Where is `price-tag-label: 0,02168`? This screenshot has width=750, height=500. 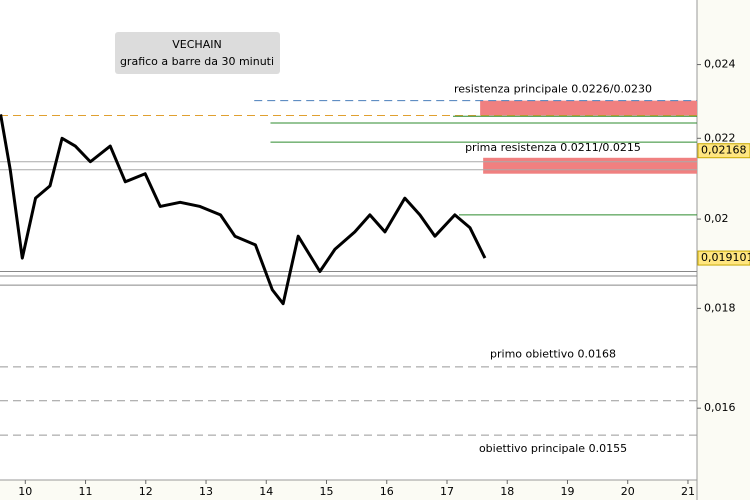 price-tag-label: 0,02168 is located at coordinates (724, 150).